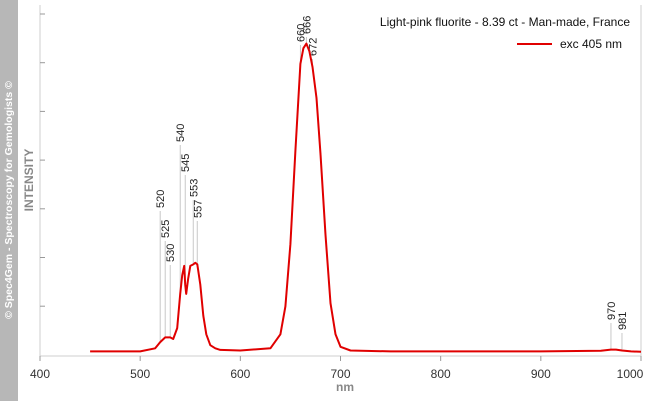  I want to click on x-tick-label: 500, so click(140, 374).